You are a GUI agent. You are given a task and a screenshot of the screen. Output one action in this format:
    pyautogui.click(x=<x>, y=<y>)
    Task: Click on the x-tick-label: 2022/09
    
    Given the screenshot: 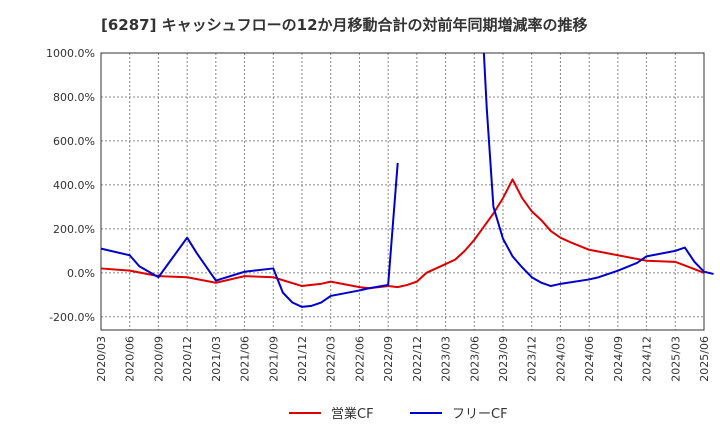 What is the action you would take?
    pyautogui.click(x=388, y=359)
    